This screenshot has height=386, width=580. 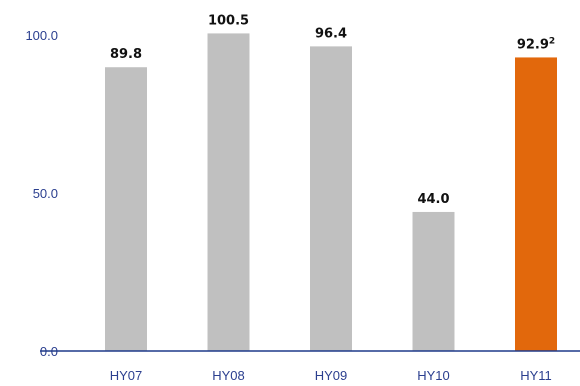 I want to click on x-axis-ticks: HY07 HY08 HY09 HY10 HY11, so click(x=331, y=375).